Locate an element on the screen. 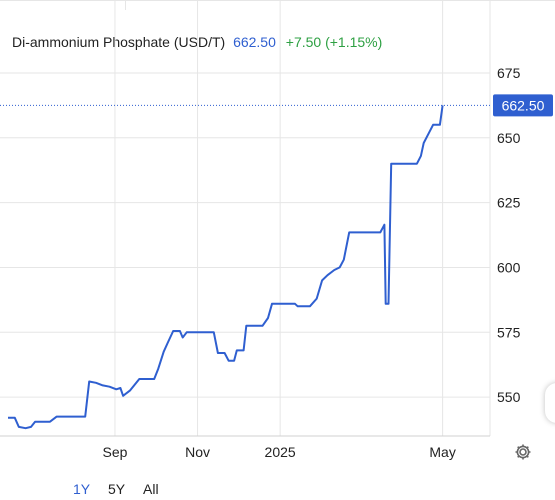 This screenshot has width=555, height=500. y-tick-label: 650 is located at coordinates (509, 138).